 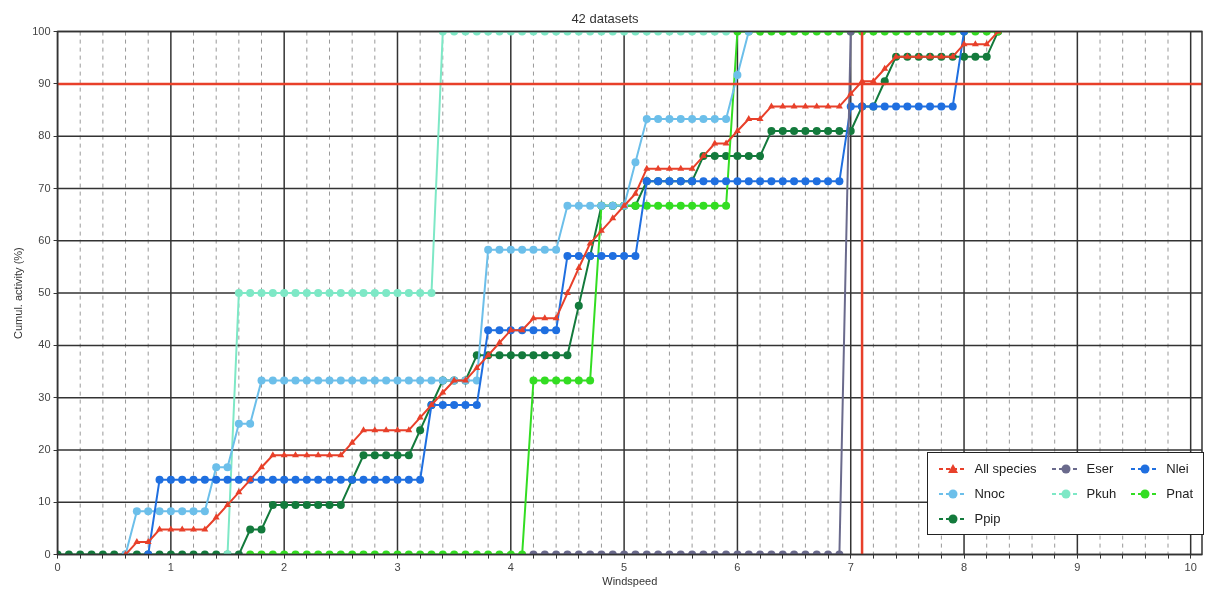 What do you see at coordinates (17, 293) in the screenshot?
I see `y-axis-title: Cumul. activity (%)` at bounding box center [17, 293].